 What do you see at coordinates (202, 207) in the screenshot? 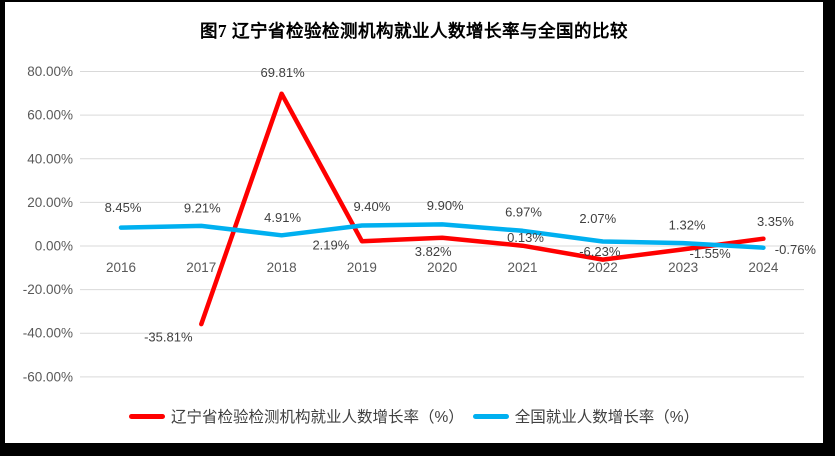
I see `data-label: 9.21%` at bounding box center [202, 207].